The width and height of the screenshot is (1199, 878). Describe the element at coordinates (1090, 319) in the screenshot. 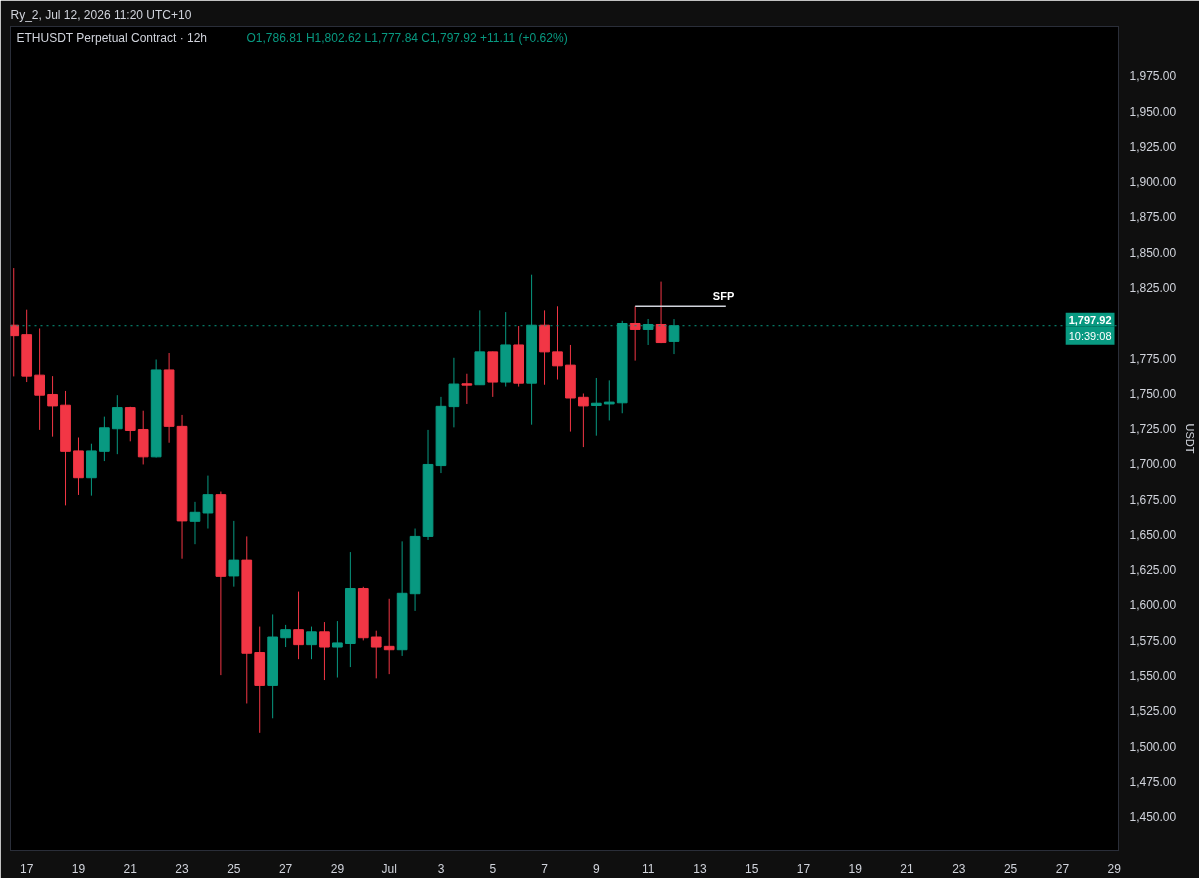

I see `ref-line-label: 1,797.92` at that location.